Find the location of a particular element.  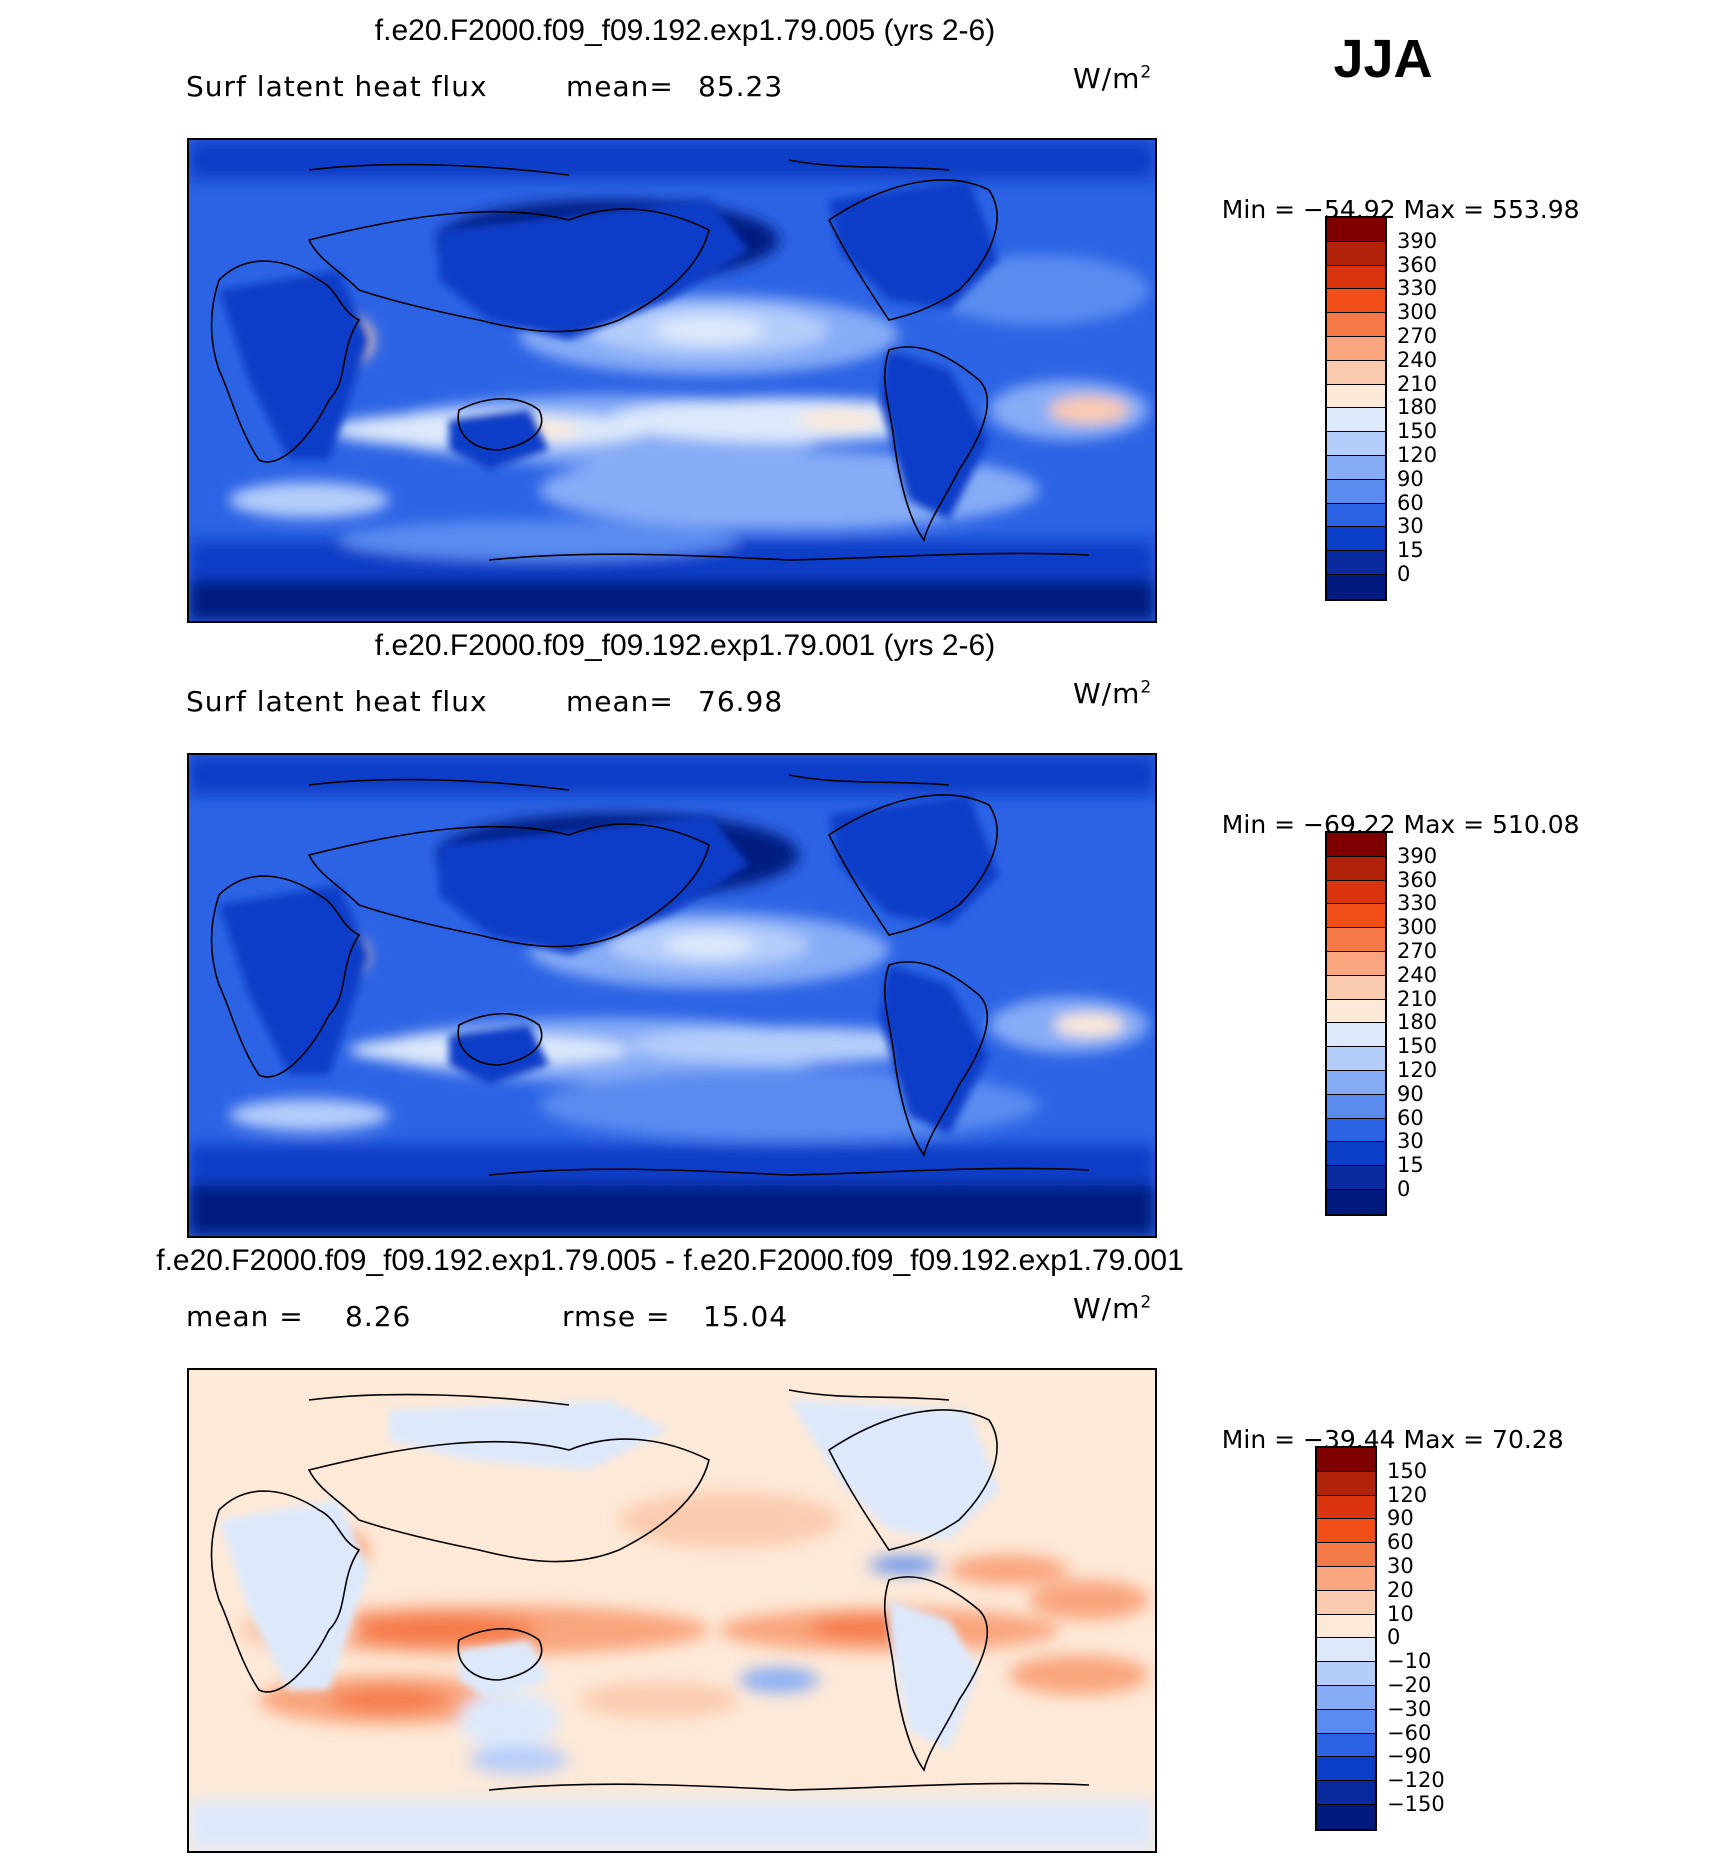

colorbar-label: 360 is located at coordinates (1417, 264).